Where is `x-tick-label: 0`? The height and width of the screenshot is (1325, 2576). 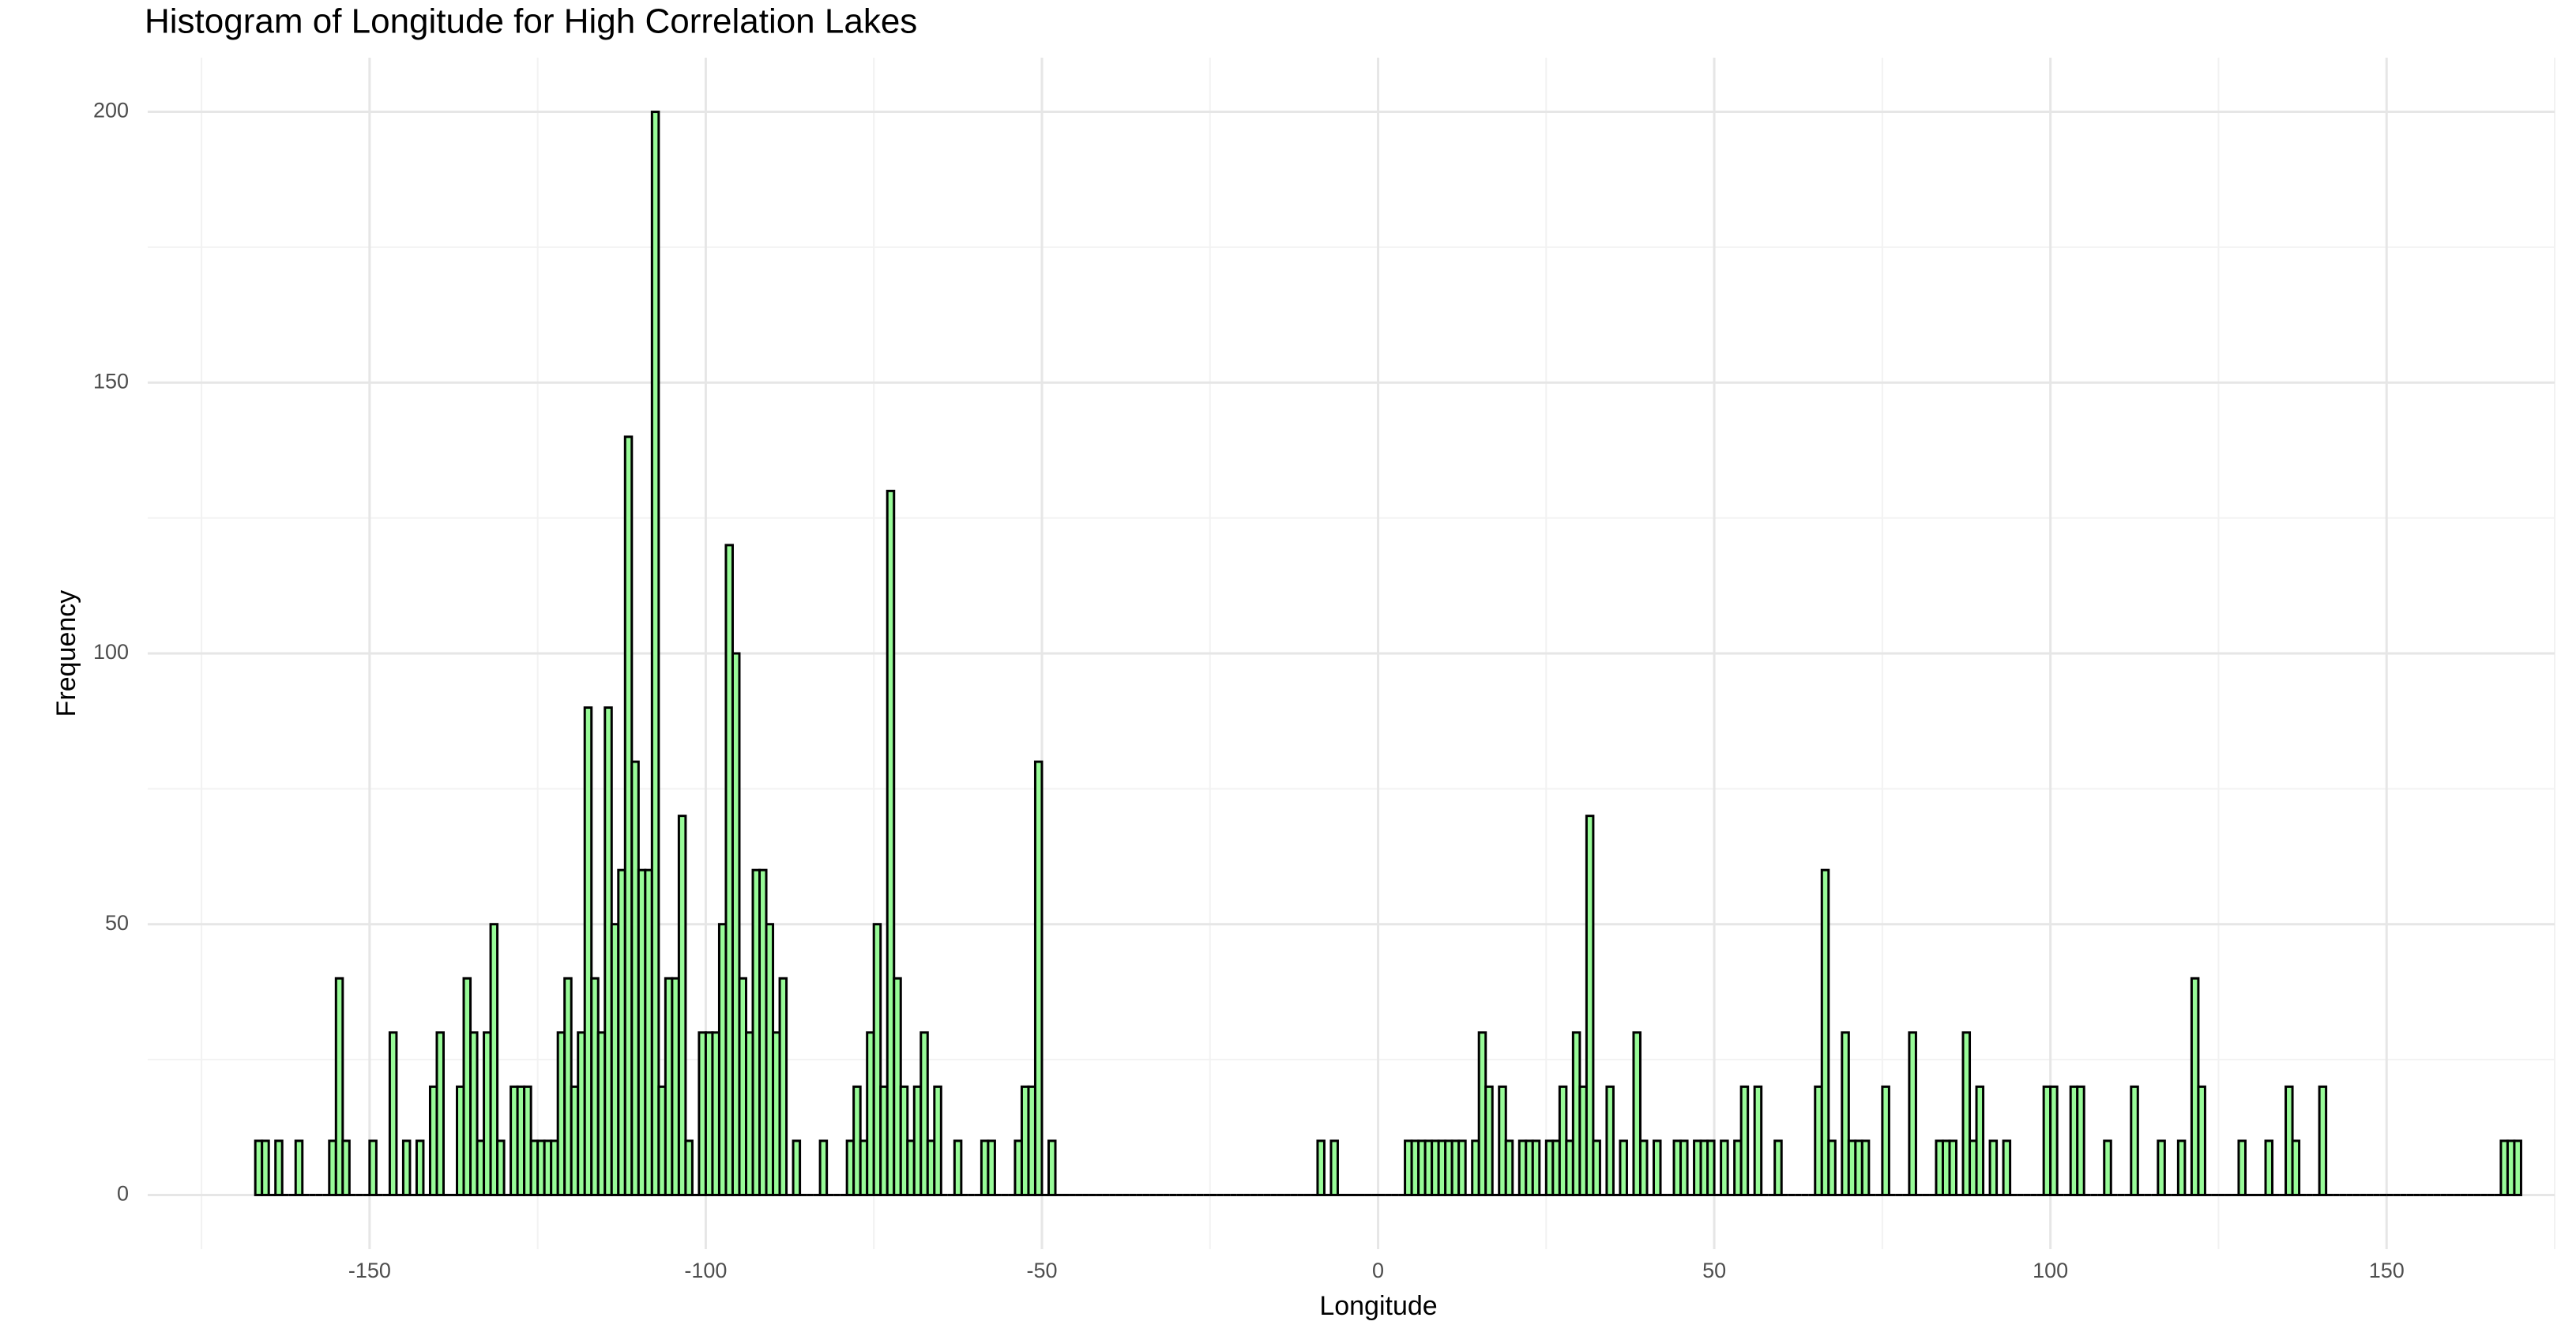
x-tick-label: 0 is located at coordinates (1378, 1270).